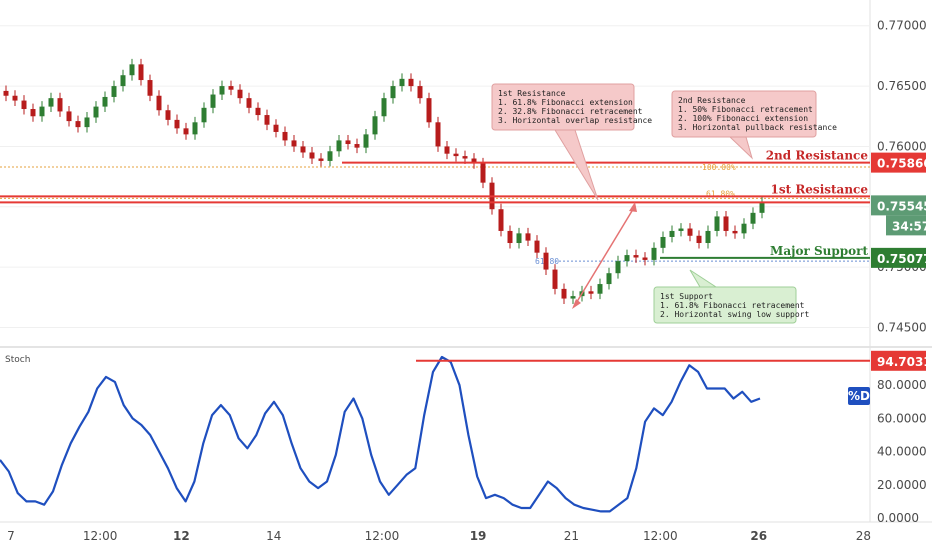 This screenshot has width=932, height=550. I want to click on annotation-line: 2. 100% Fibonacci extension, so click(743, 118).